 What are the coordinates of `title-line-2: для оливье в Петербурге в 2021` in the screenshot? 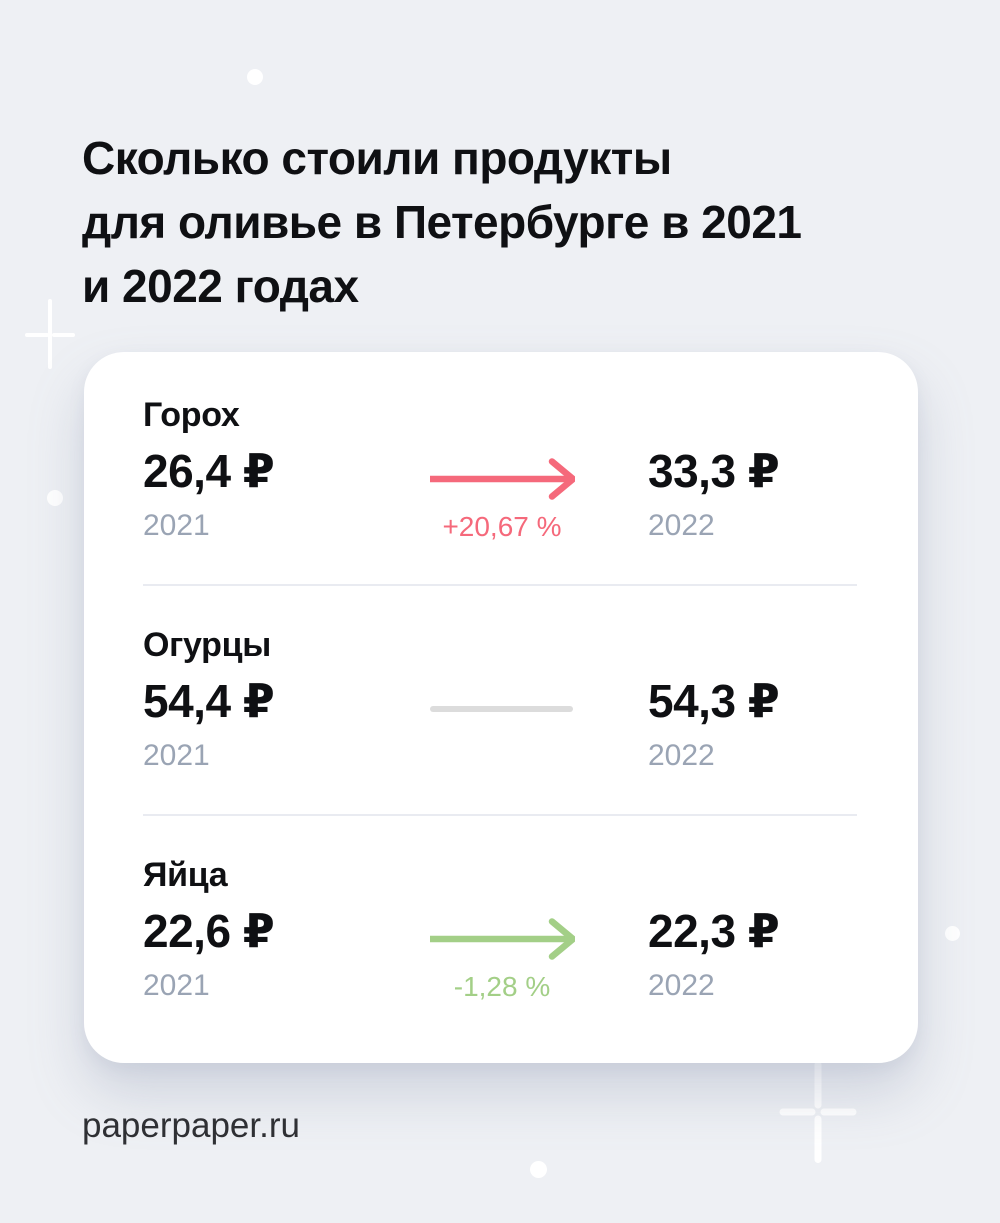 It's located at (442, 222).